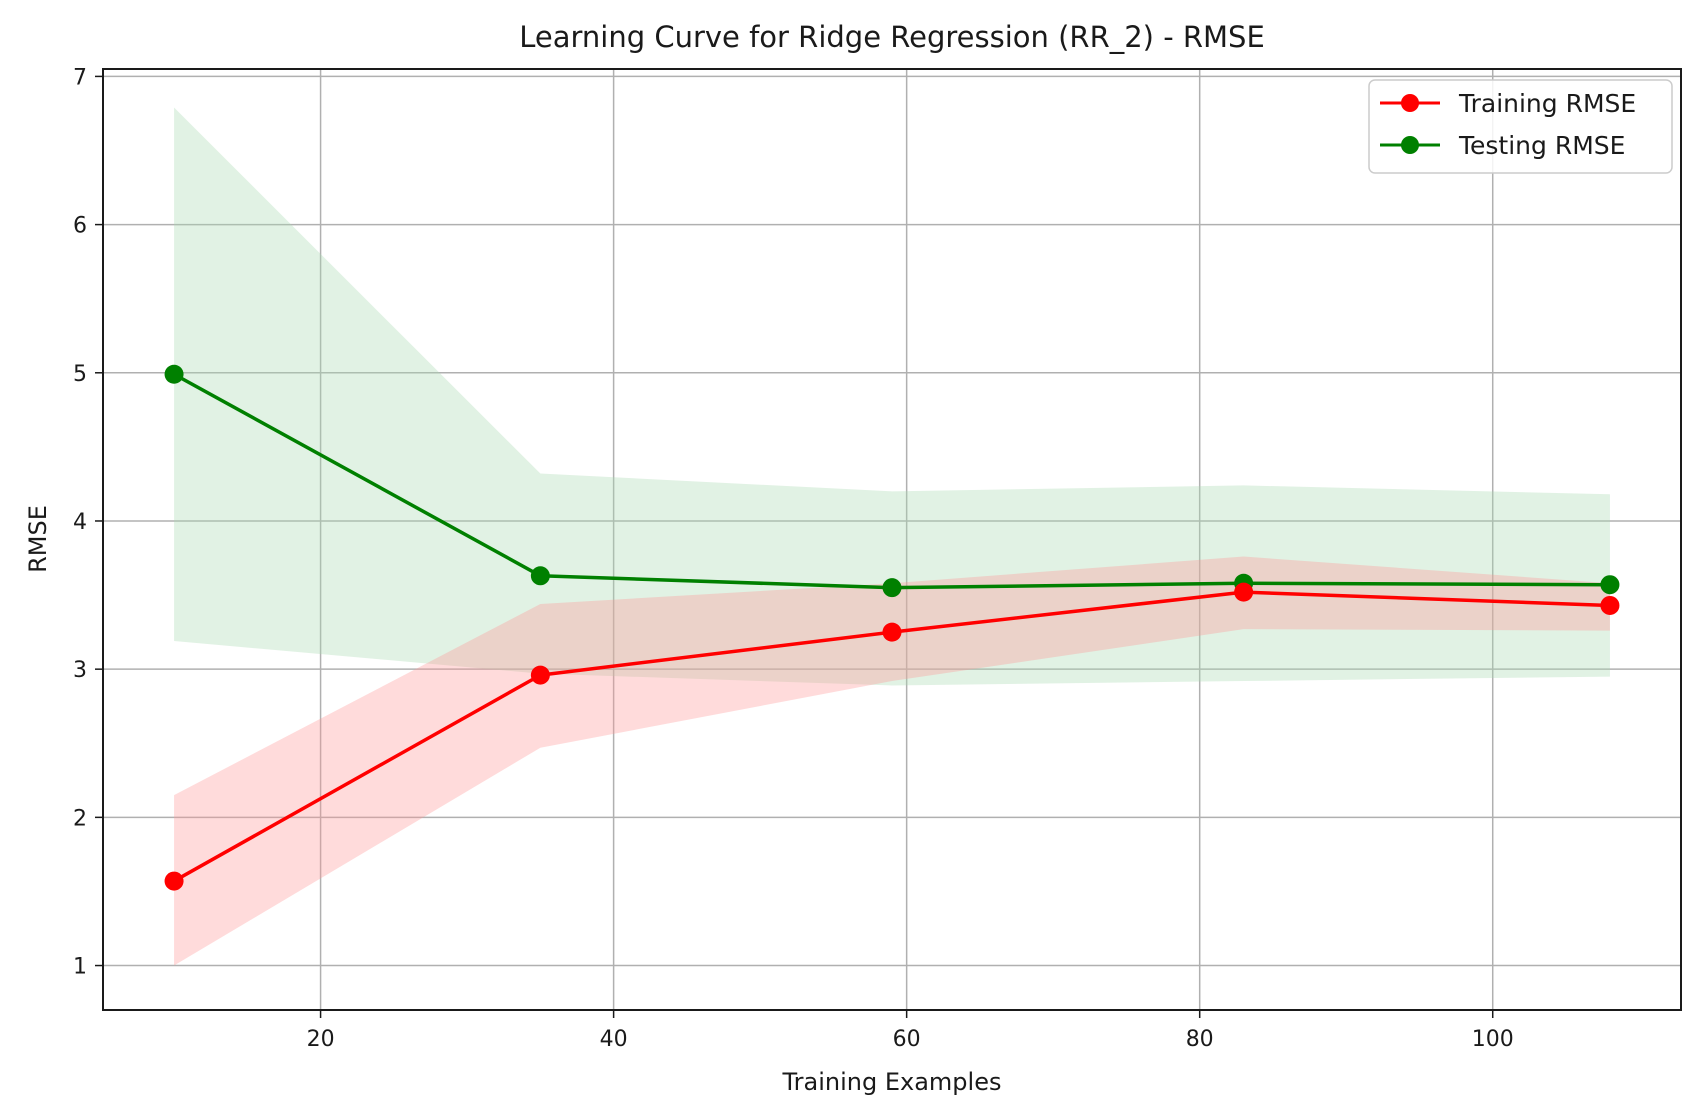 Image resolution: width=1706 pixels, height=1108 pixels. I want to click on legend-box, so click(1520, 126).